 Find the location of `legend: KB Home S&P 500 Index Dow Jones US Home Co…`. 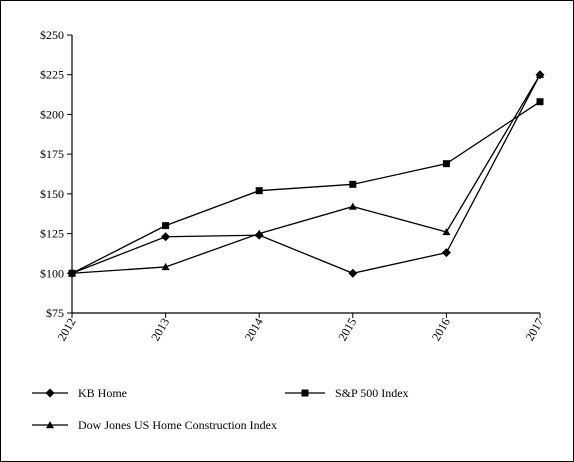

legend: KB Home S&P 500 Index Dow Jones US Home Co… is located at coordinates (220, 409).